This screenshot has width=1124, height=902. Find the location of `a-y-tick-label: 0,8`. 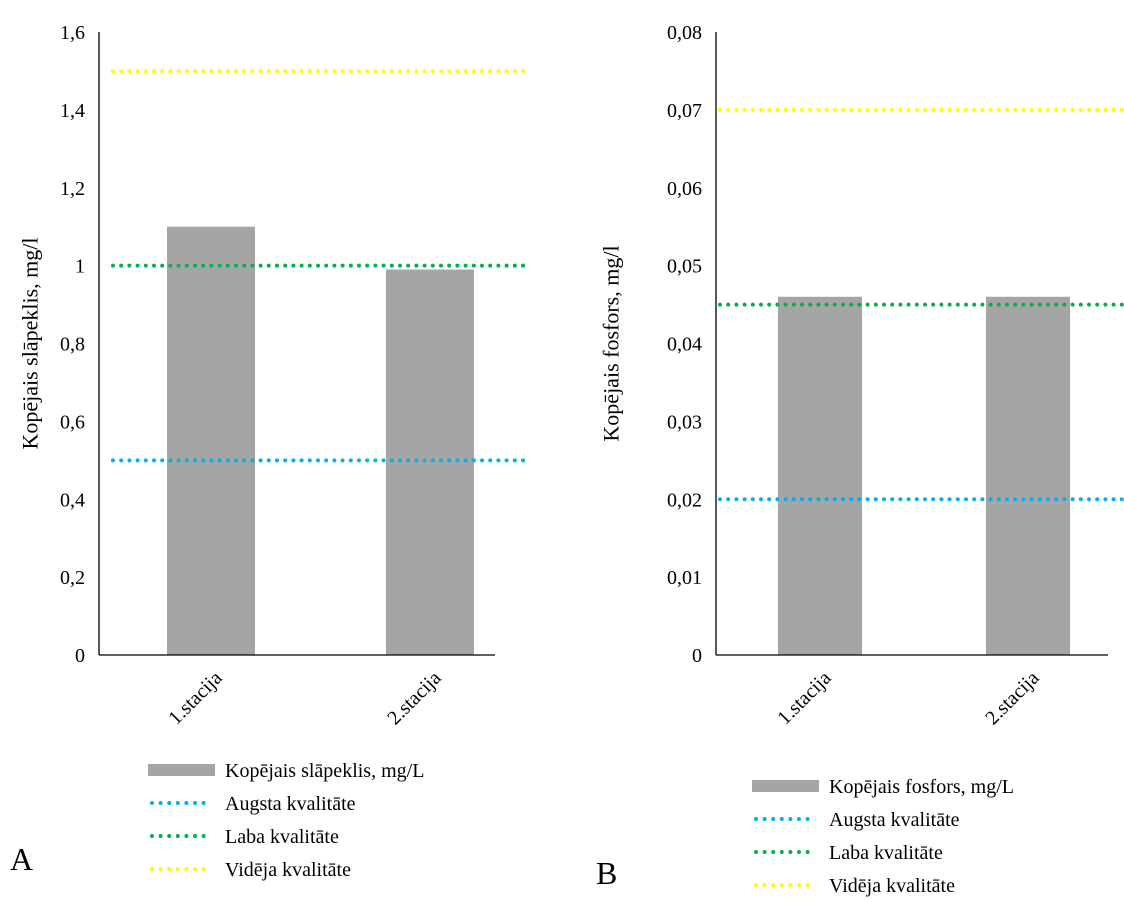

a-y-tick-label: 0,8 is located at coordinates (72, 345).